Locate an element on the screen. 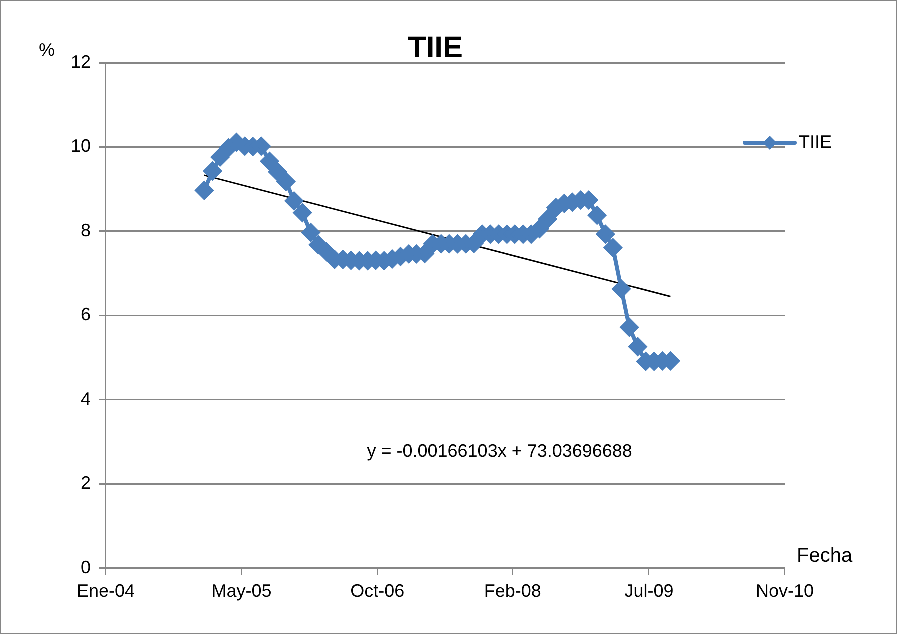 The height and width of the screenshot is (634, 897). y-axis-title: % is located at coordinates (47, 50).